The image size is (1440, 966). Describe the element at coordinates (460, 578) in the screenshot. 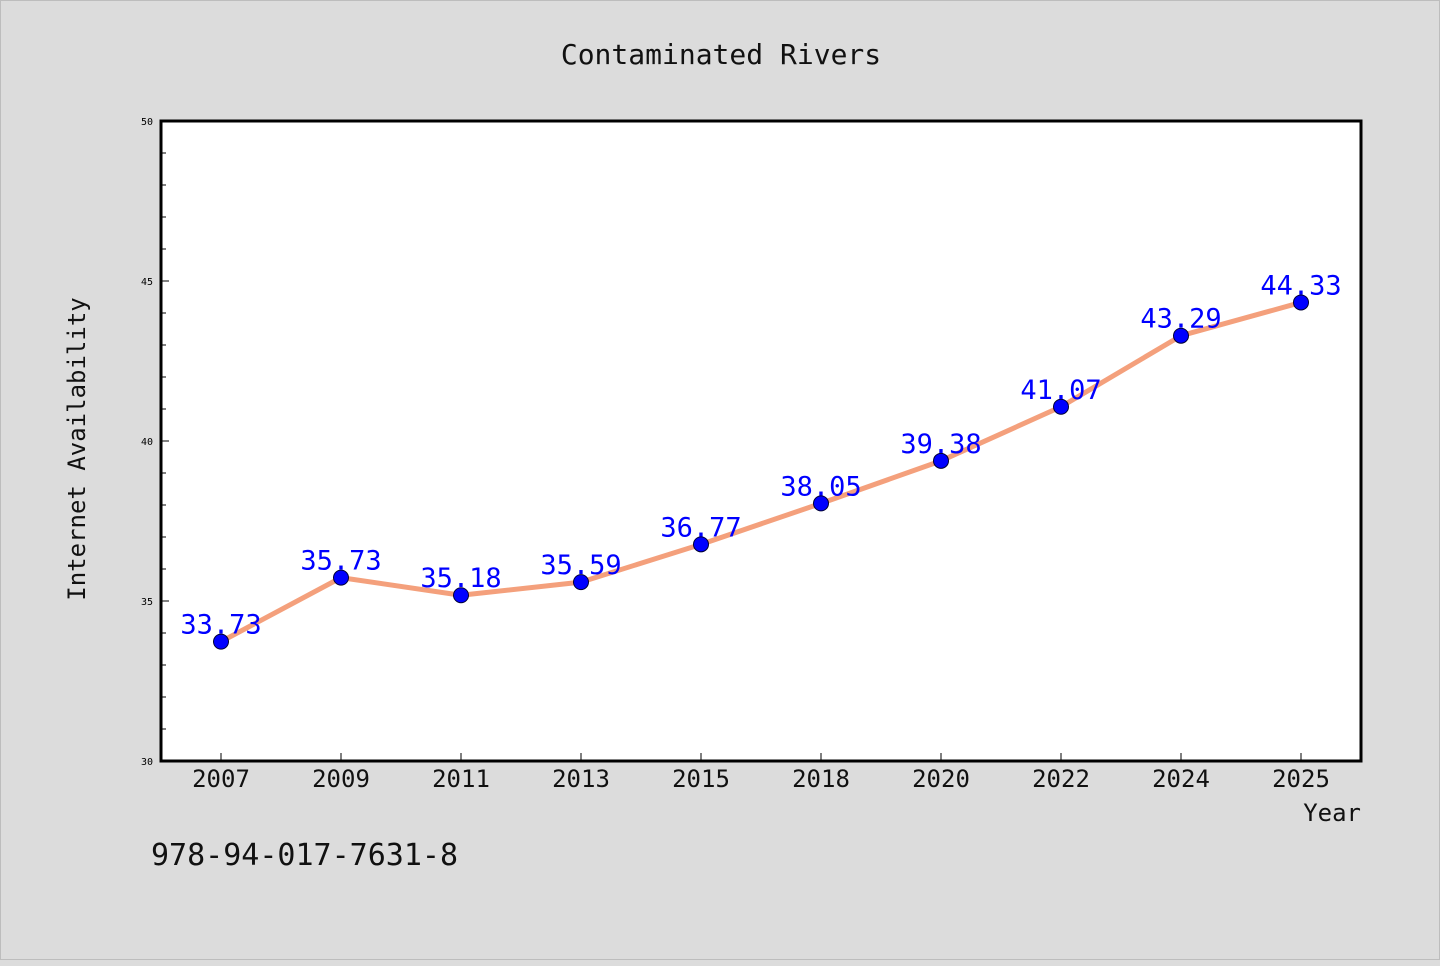

I see `data-label: 35.18` at that location.